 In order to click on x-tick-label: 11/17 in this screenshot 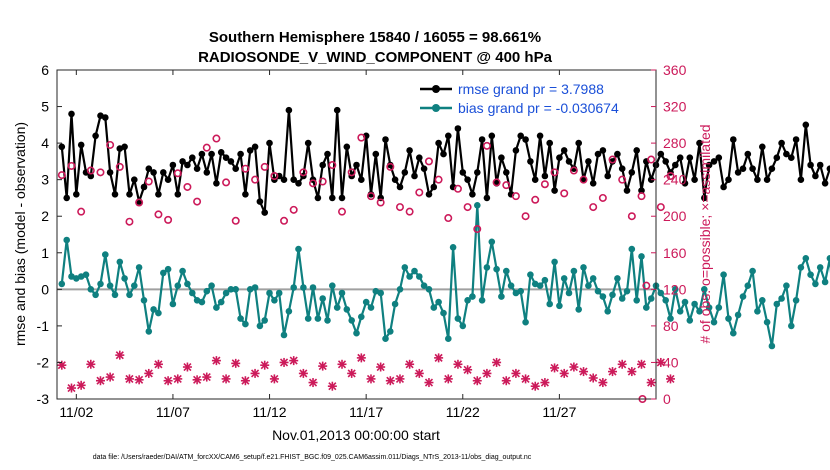, I will do `click(366, 412)`.